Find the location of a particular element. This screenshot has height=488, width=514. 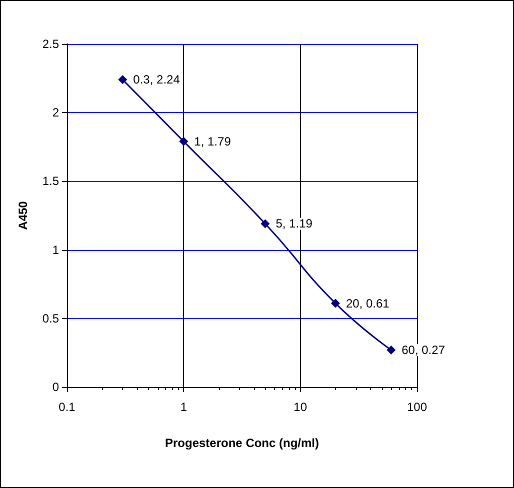

y-tick-label: 1 is located at coordinates (56, 249).